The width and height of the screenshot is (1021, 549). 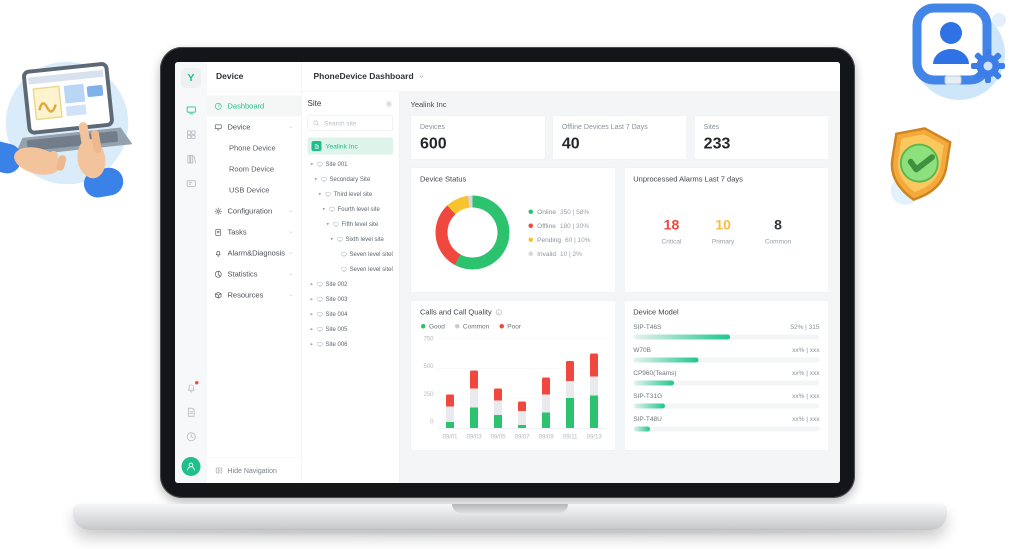 I want to click on tree-node-site-005: ▸ Site 005, so click(x=351, y=329).